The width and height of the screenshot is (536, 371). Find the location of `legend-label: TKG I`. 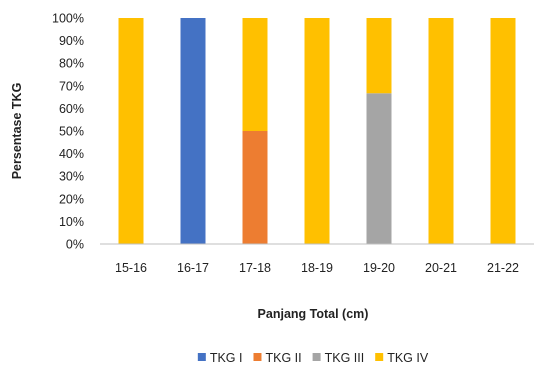

legend-label: TKG I is located at coordinates (226, 358).